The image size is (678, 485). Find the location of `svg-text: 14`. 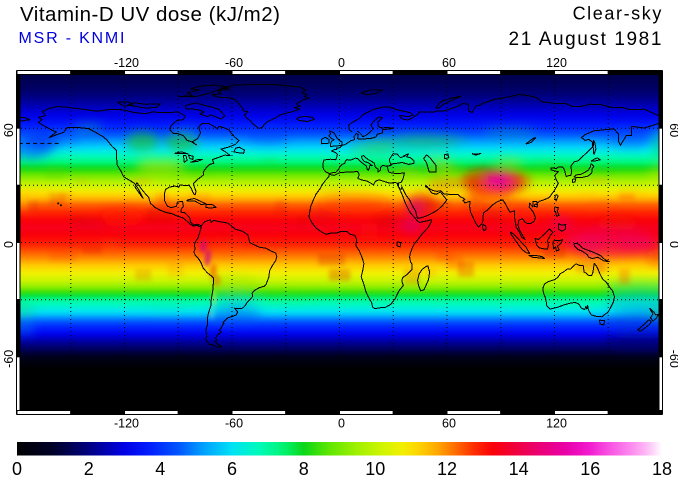

svg-text: 14 is located at coordinates (519, 469).